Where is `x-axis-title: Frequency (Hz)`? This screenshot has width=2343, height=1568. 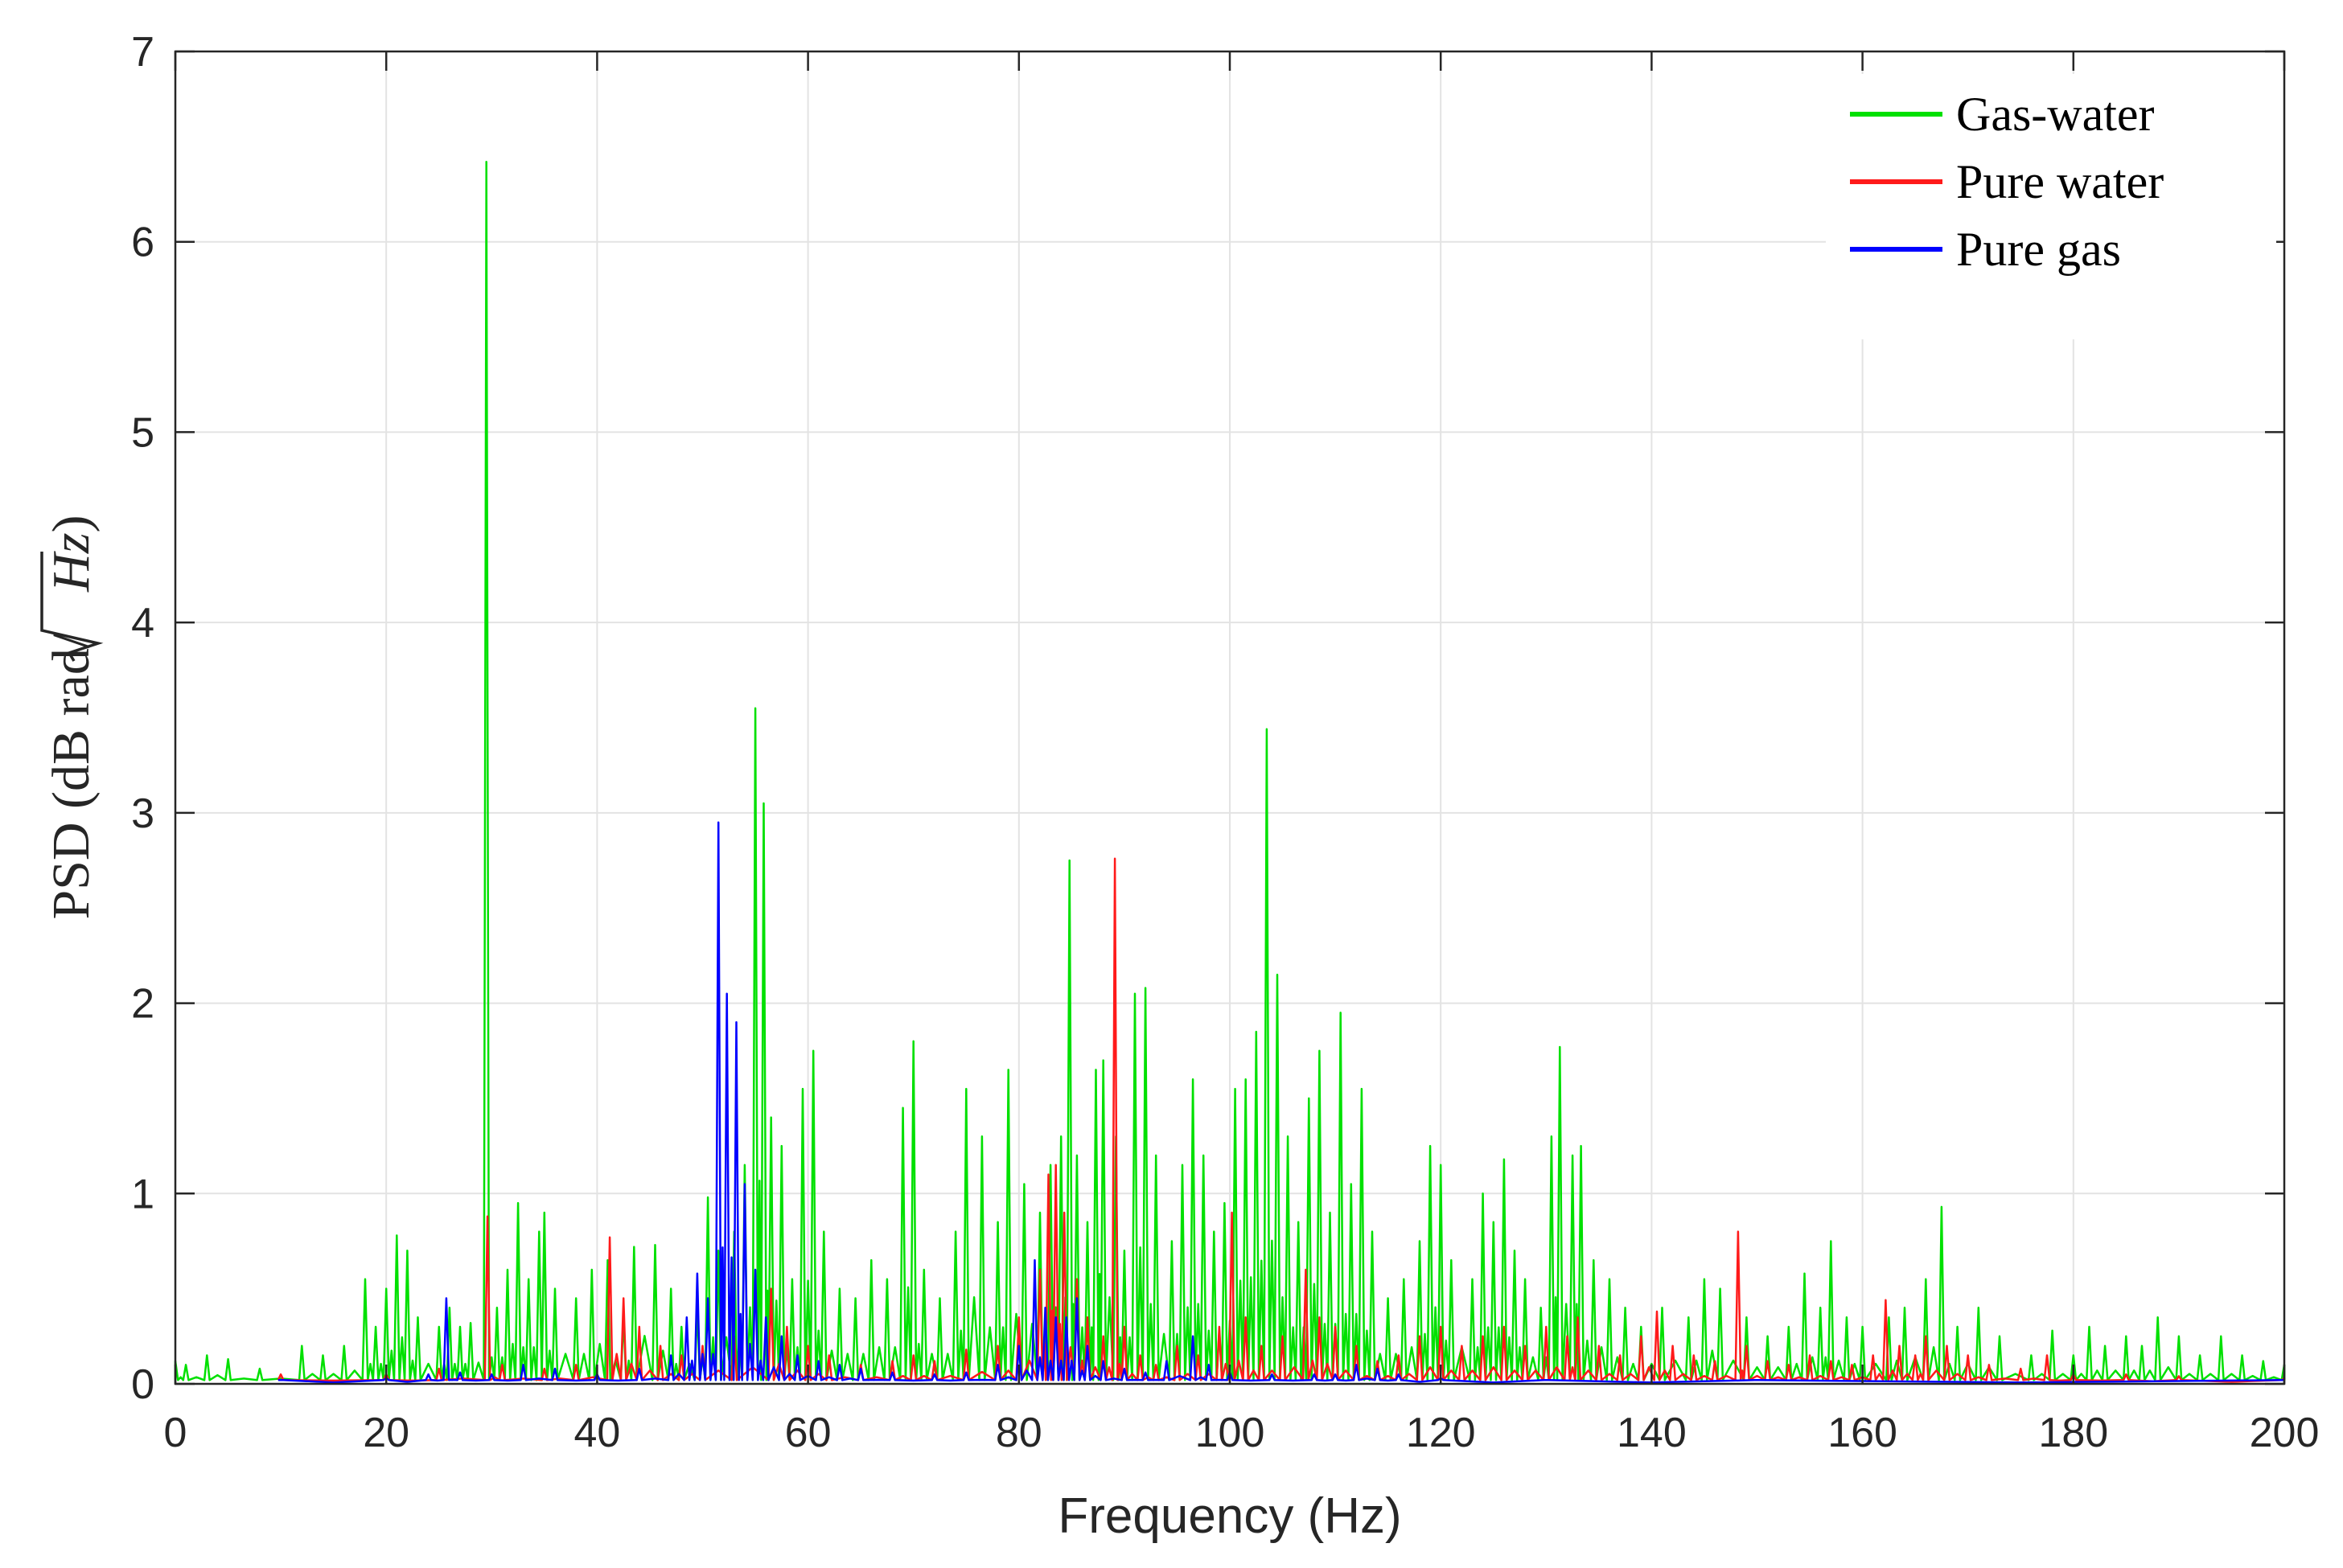
x-axis-title: Frequency (Hz) is located at coordinates (1230, 1516).